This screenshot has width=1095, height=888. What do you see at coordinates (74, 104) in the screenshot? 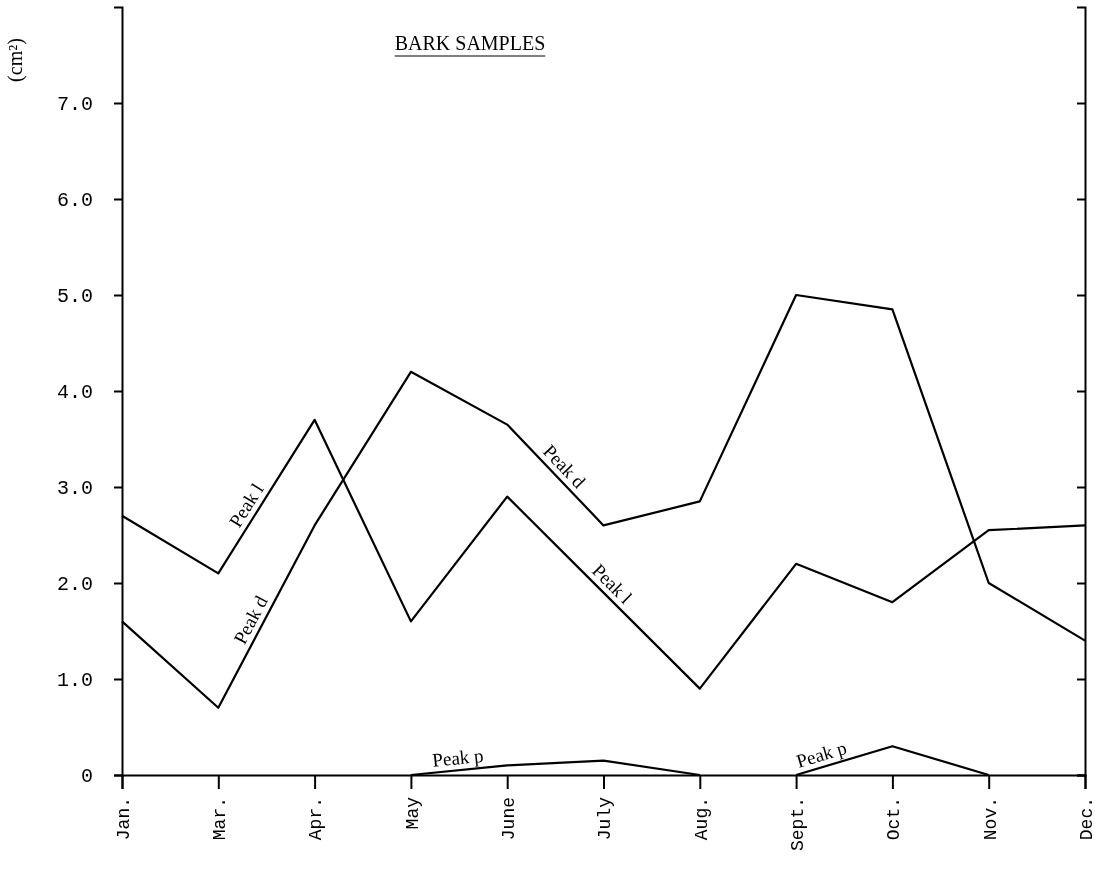
I see `y-tick-label: 7.0` at bounding box center [74, 104].